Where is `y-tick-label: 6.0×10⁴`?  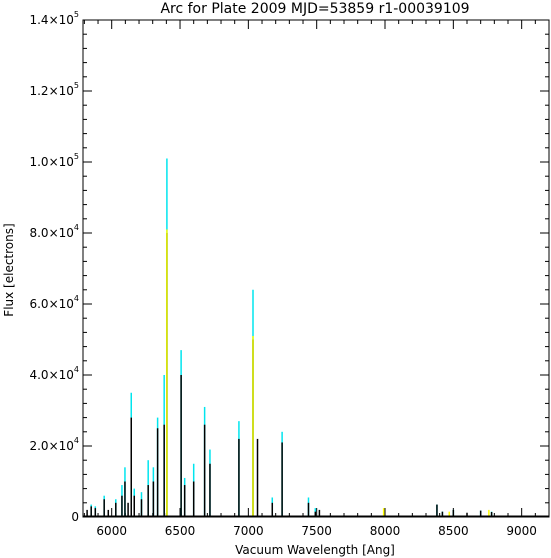 y-tick-label: 6.0×10⁴ is located at coordinates (54, 302).